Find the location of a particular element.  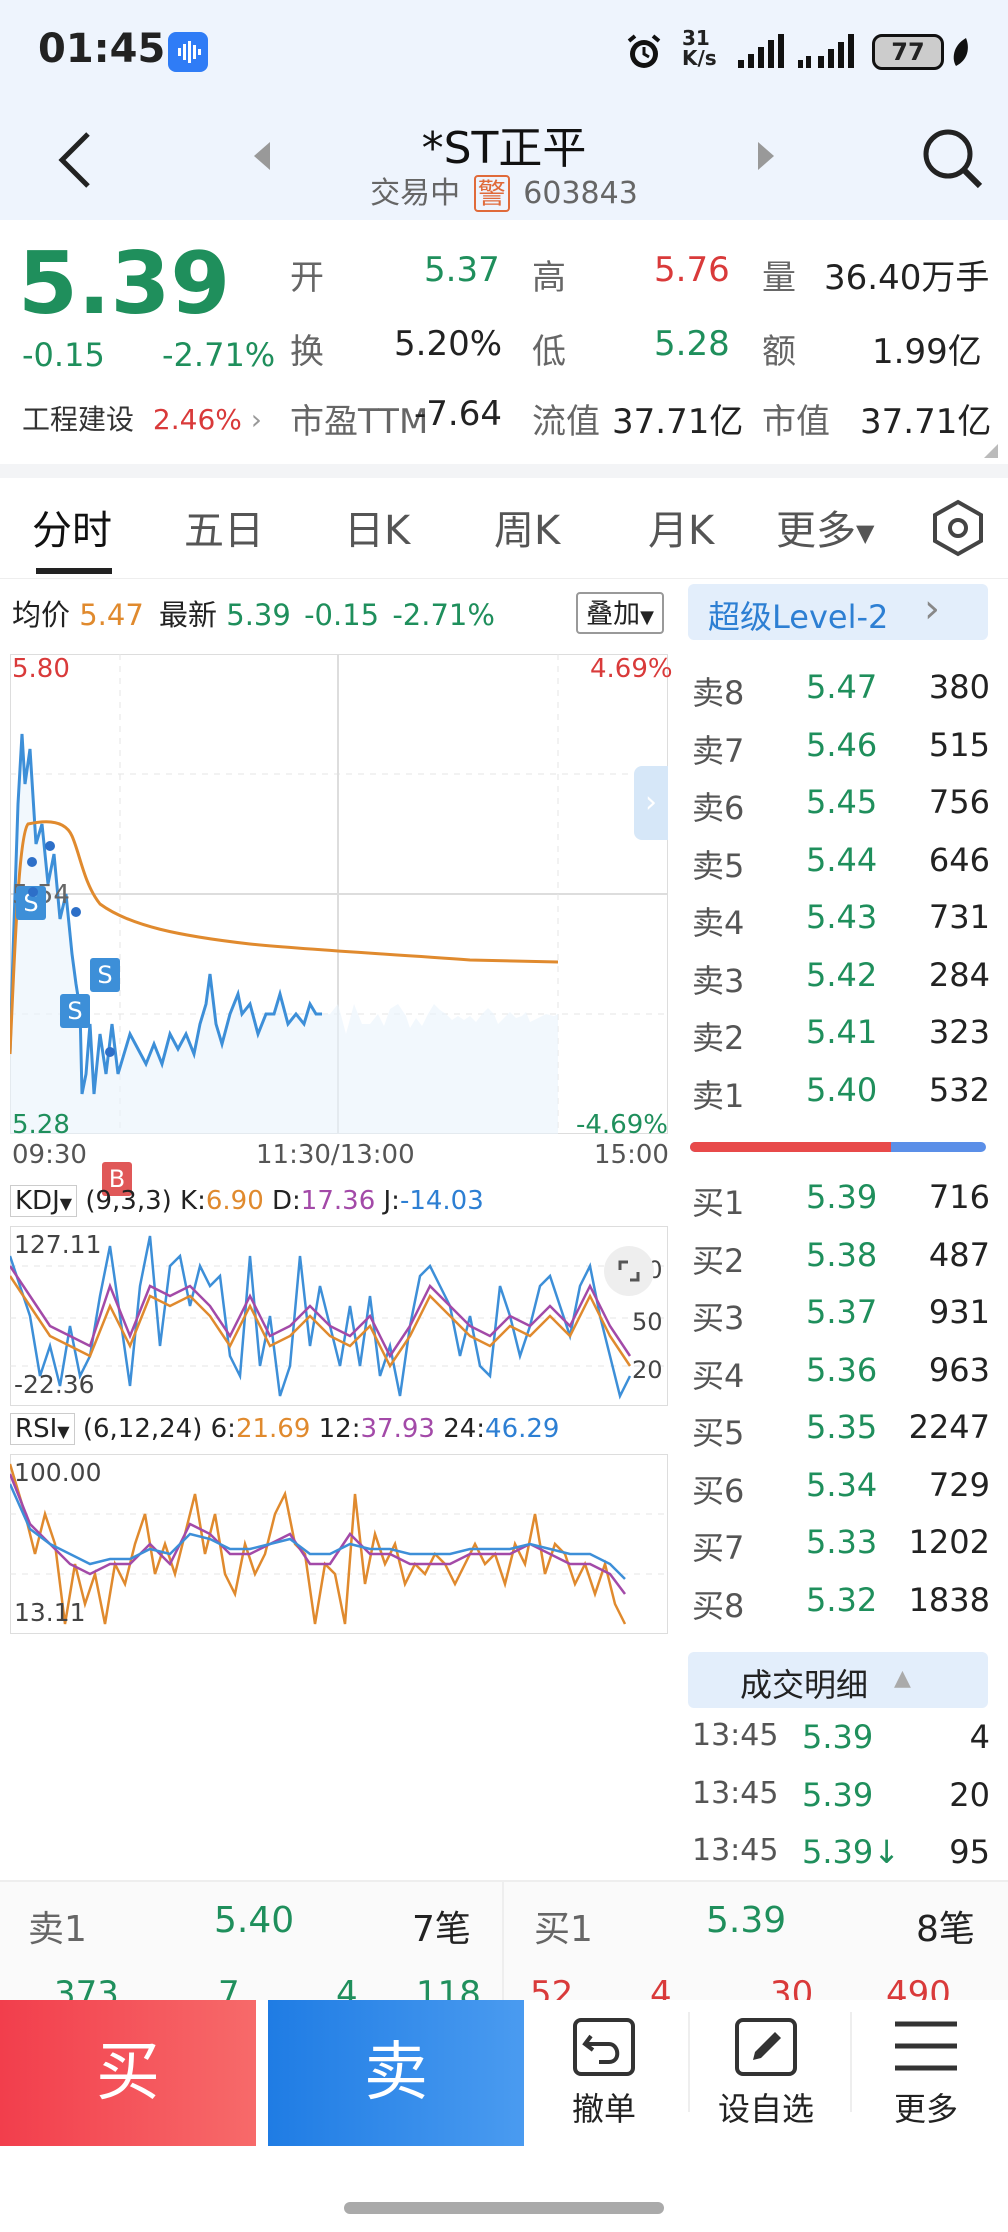

order-price: 5.33 is located at coordinates (842, 1542).